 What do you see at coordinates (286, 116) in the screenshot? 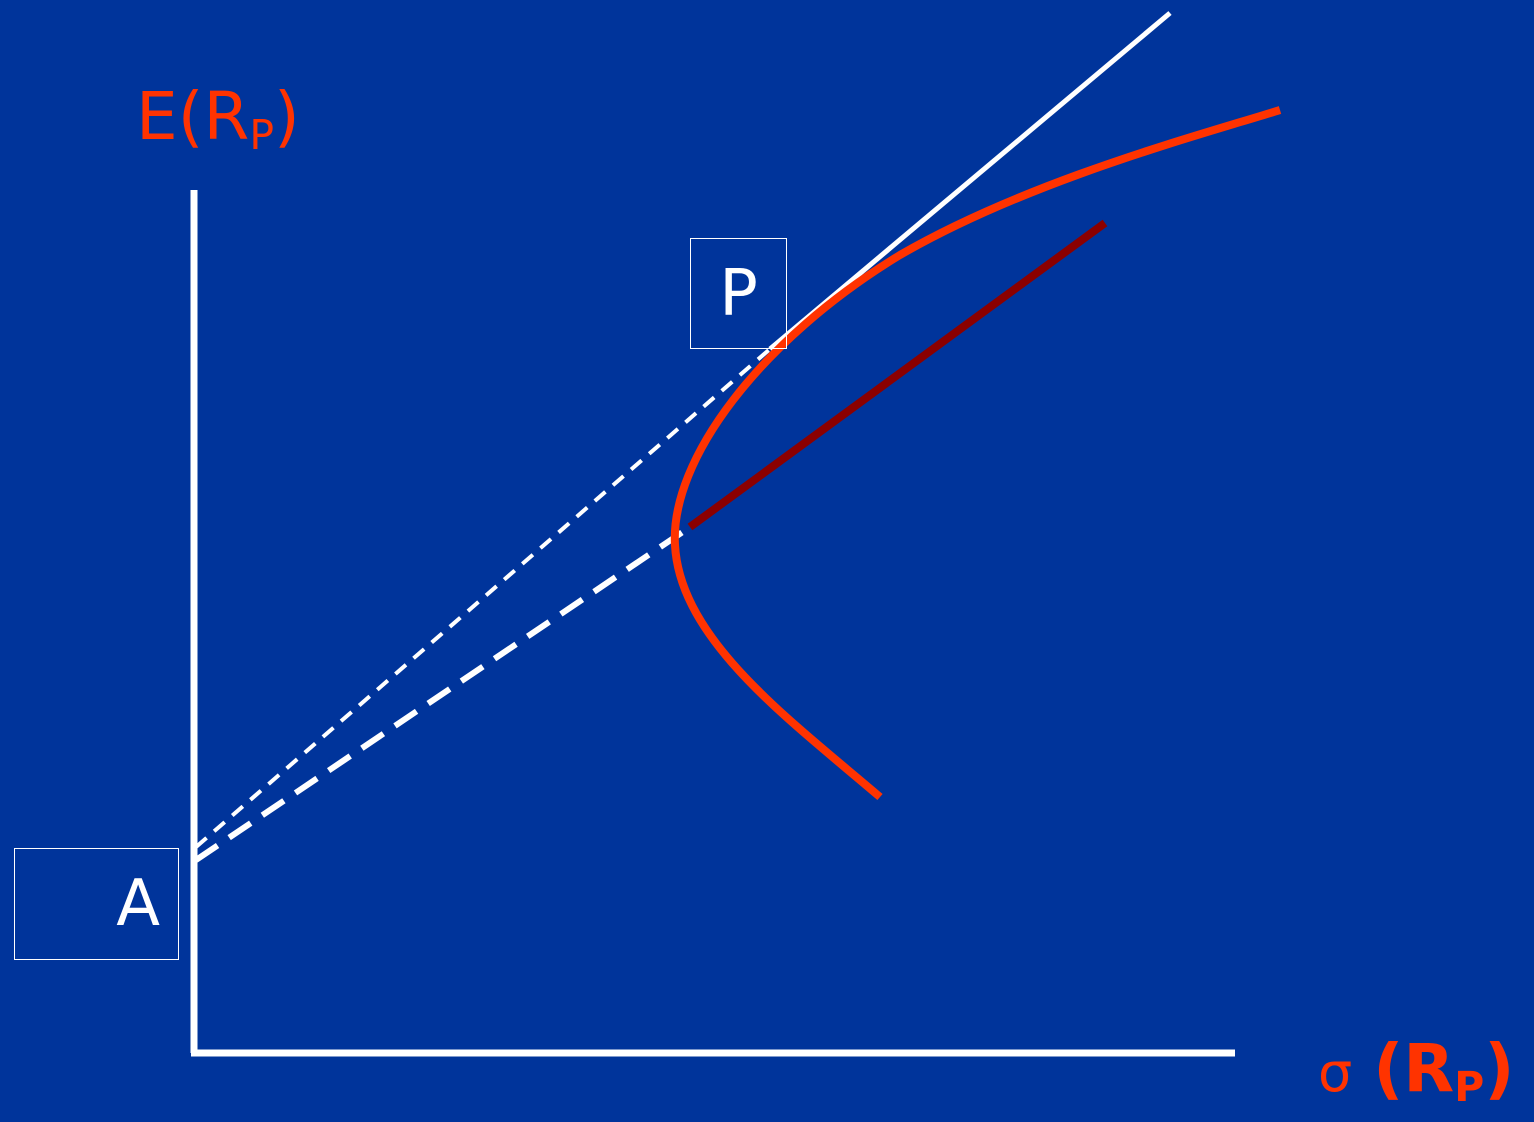
I see `y-axis-label-close: )` at bounding box center [286, 116].